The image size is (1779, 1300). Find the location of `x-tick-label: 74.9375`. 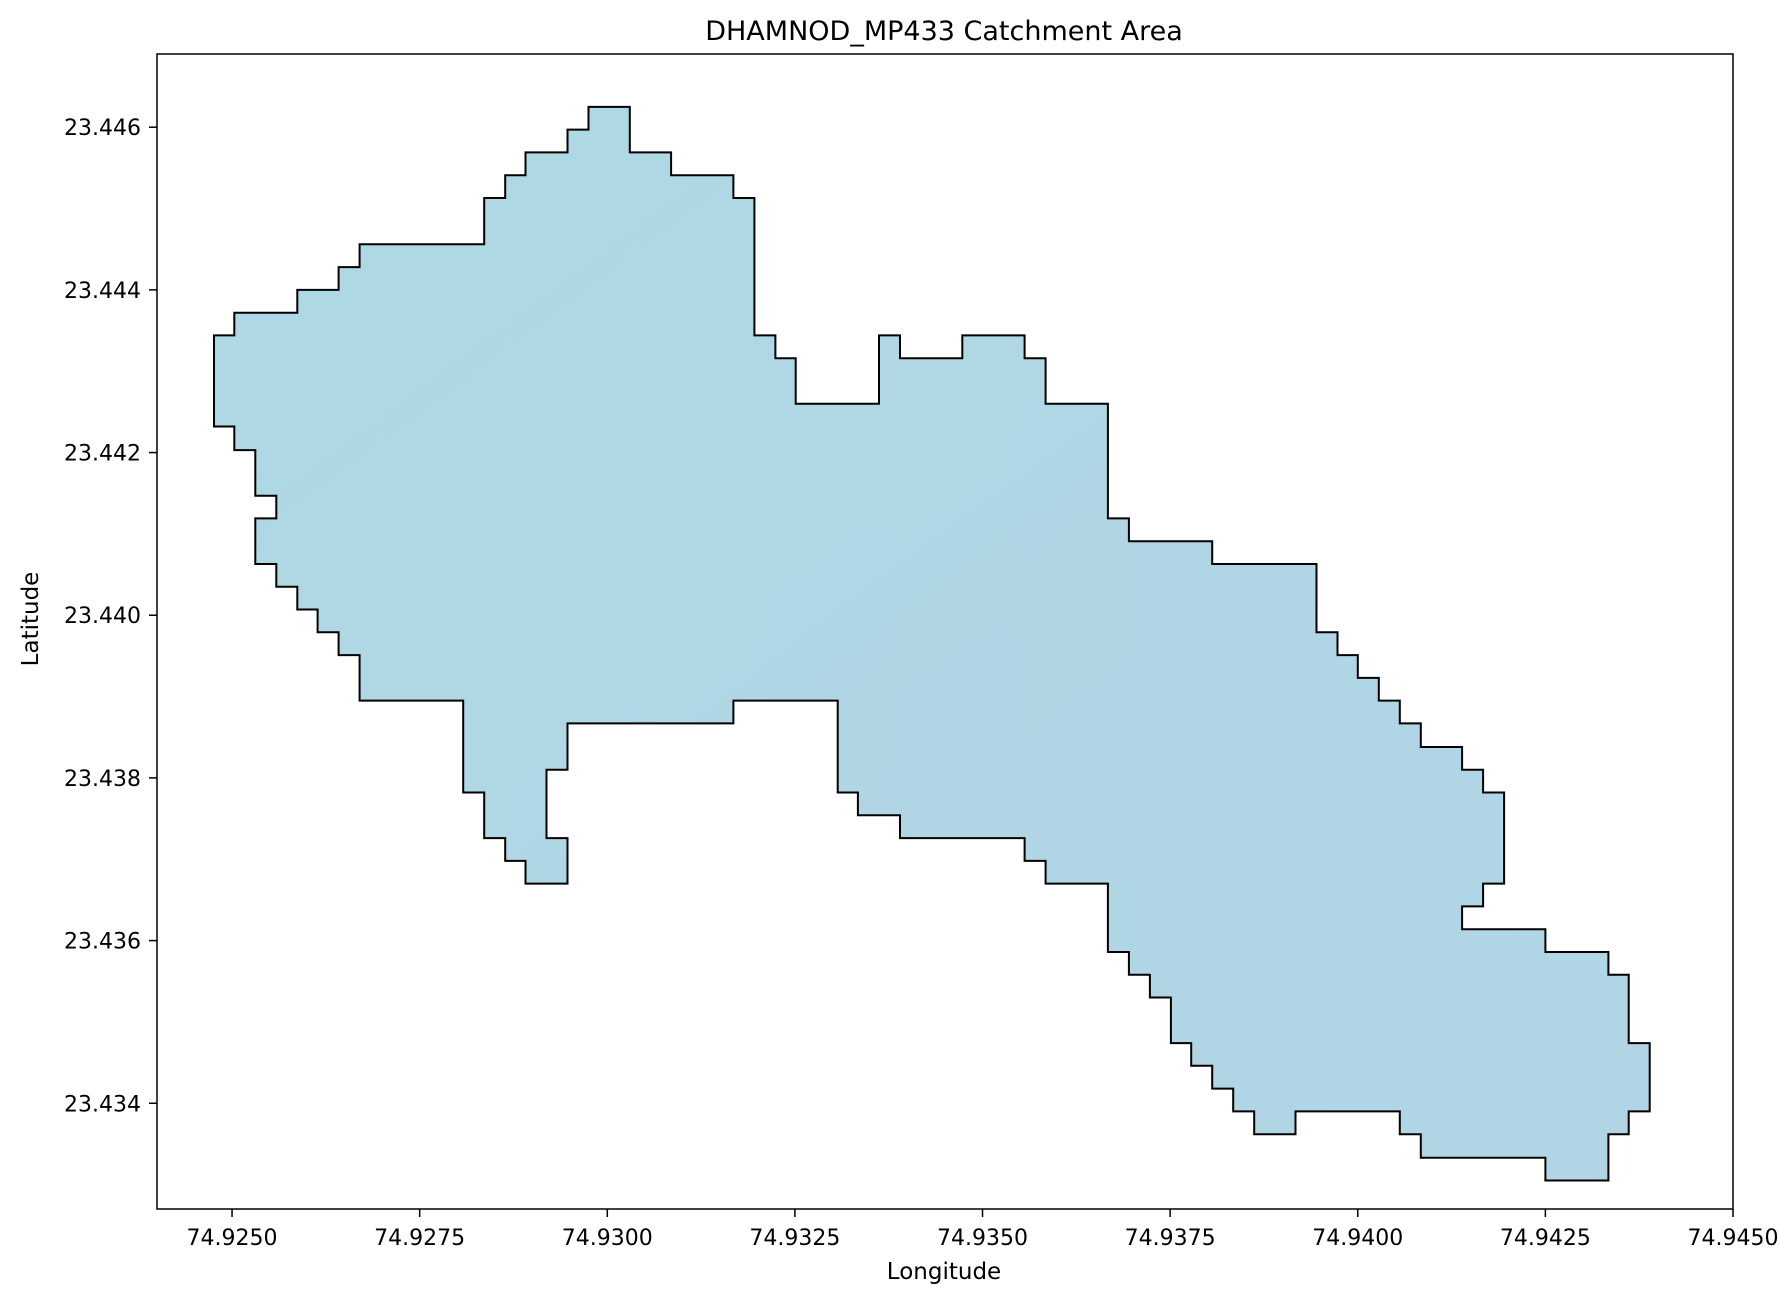

x-tick-label: 74.9375 is located at coordinates (1170, 1238).